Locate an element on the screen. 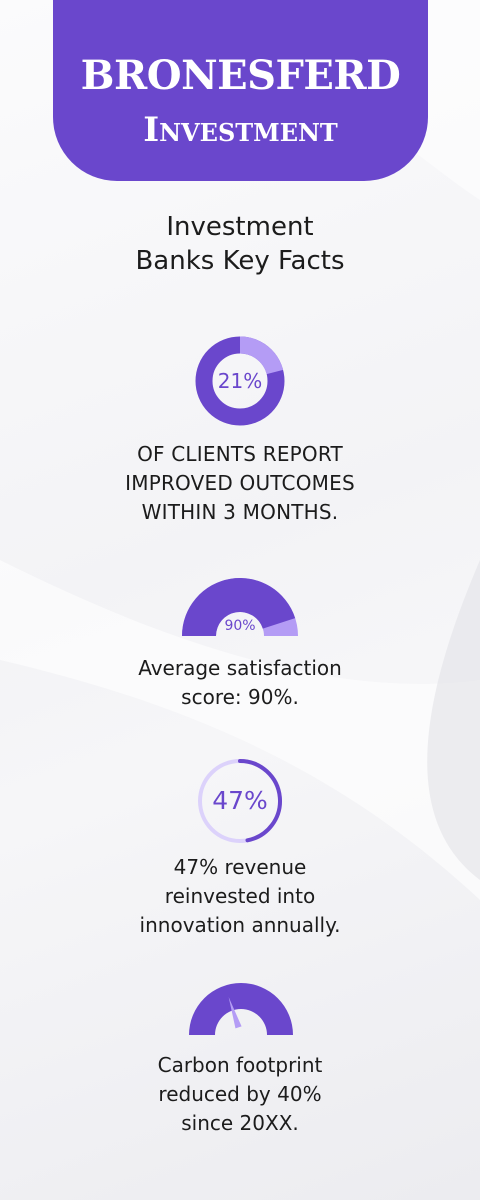  fact-4-line-2: reduced by 40% is located at coordinates (240, 1094).